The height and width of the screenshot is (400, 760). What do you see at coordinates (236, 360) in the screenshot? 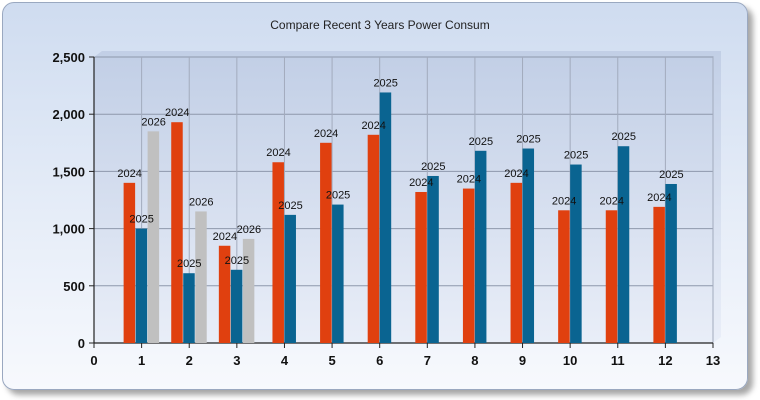
I see `x-tick-label: 3` at bounding box center [236, 360].